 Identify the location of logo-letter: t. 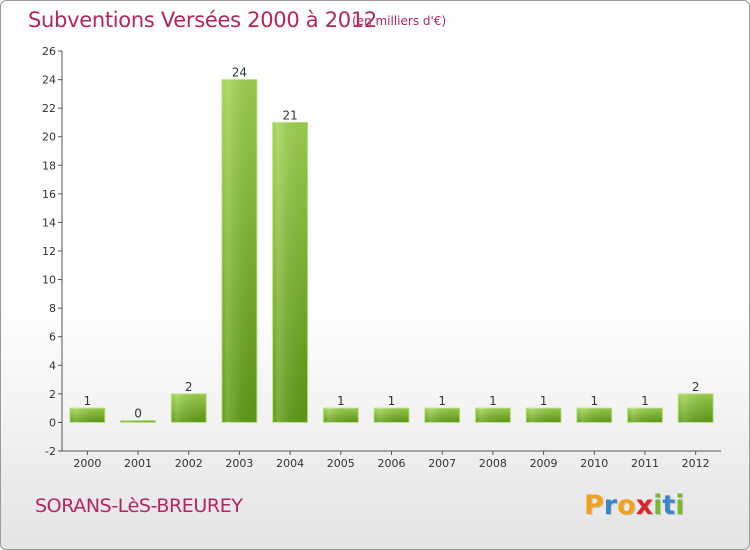
(669, 505).